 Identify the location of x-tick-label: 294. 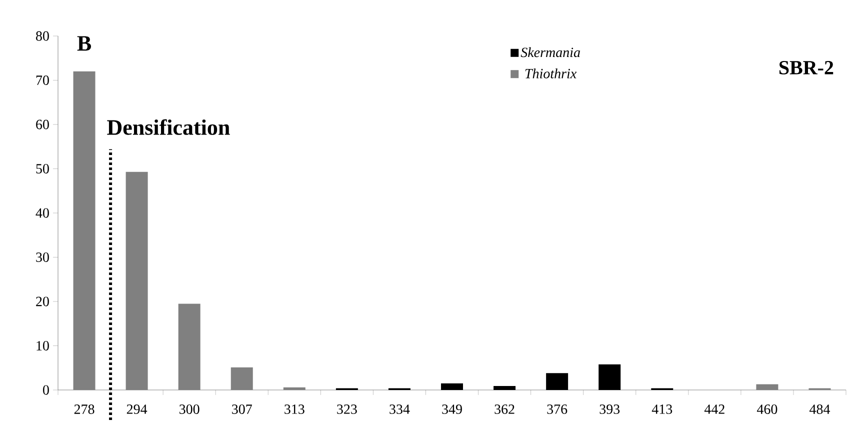
(137, 409).